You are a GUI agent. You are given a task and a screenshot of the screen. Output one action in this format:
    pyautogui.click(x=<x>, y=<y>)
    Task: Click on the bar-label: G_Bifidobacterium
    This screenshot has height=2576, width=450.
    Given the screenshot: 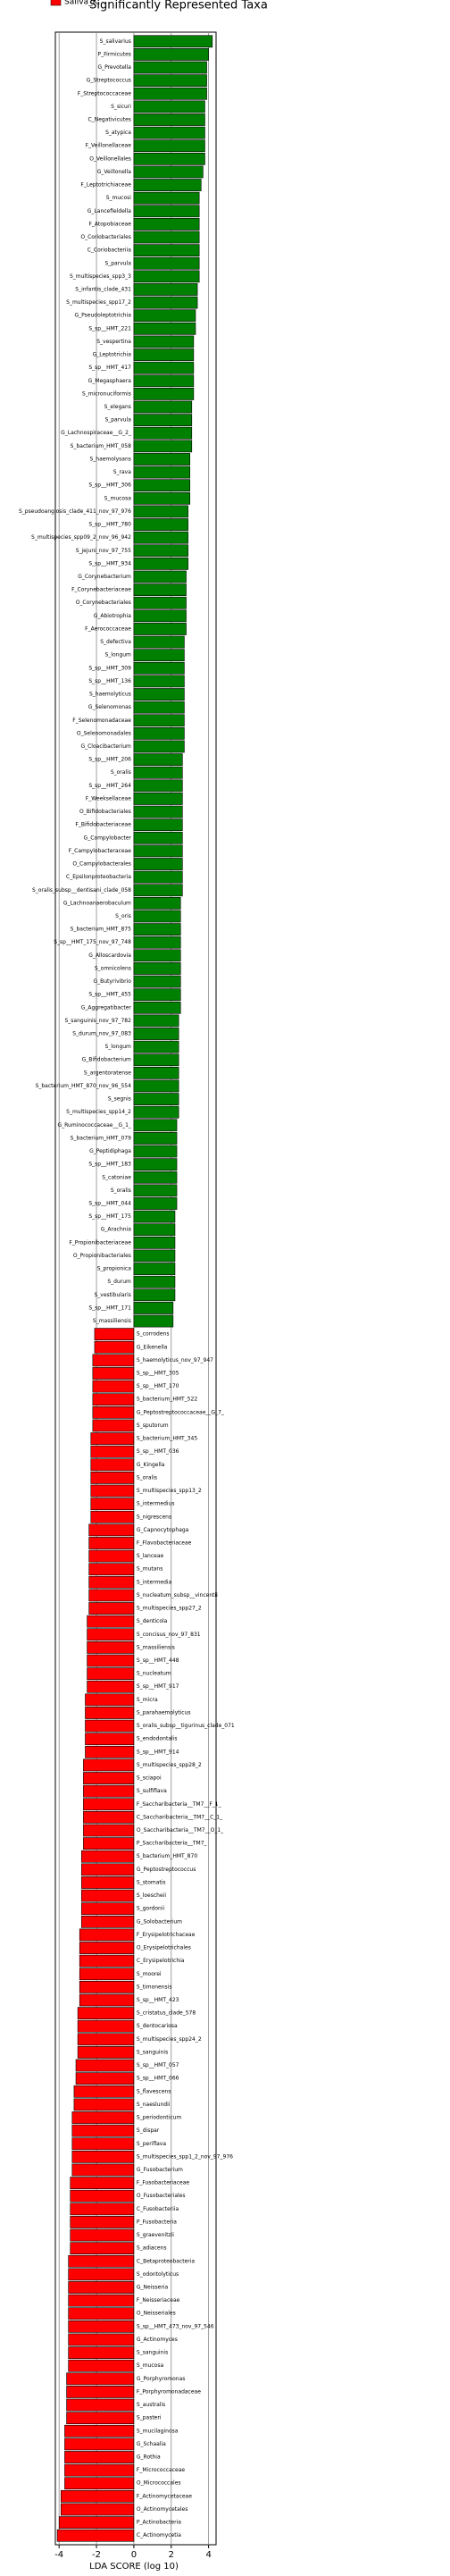 What is the action you would take?
    pyautogui.click(x=107, y=1060)
    